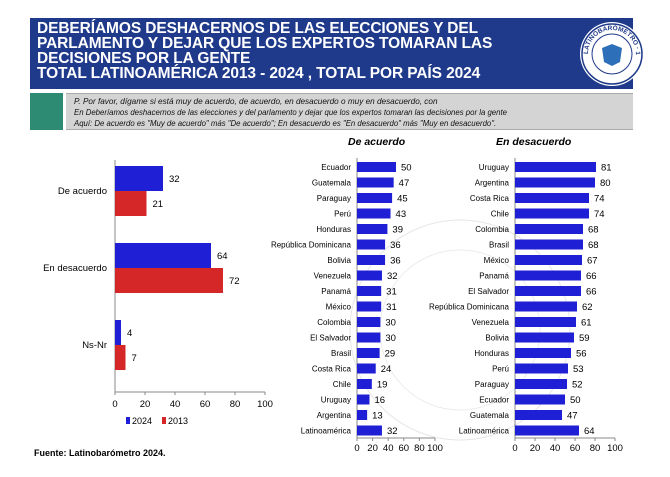 This screenshot has width=670, height=477. What do you see at coordinates (128, 420) in the screenshot?
I see `legend-swatch` at bounding box center [128, 420].